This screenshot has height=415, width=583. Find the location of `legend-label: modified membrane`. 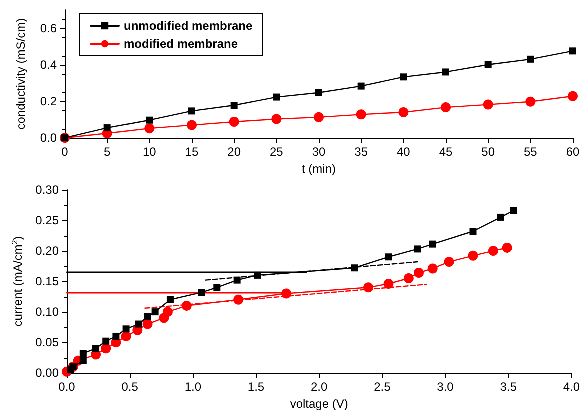

legend-label: modified membrane is located at coordinates (181, 44).